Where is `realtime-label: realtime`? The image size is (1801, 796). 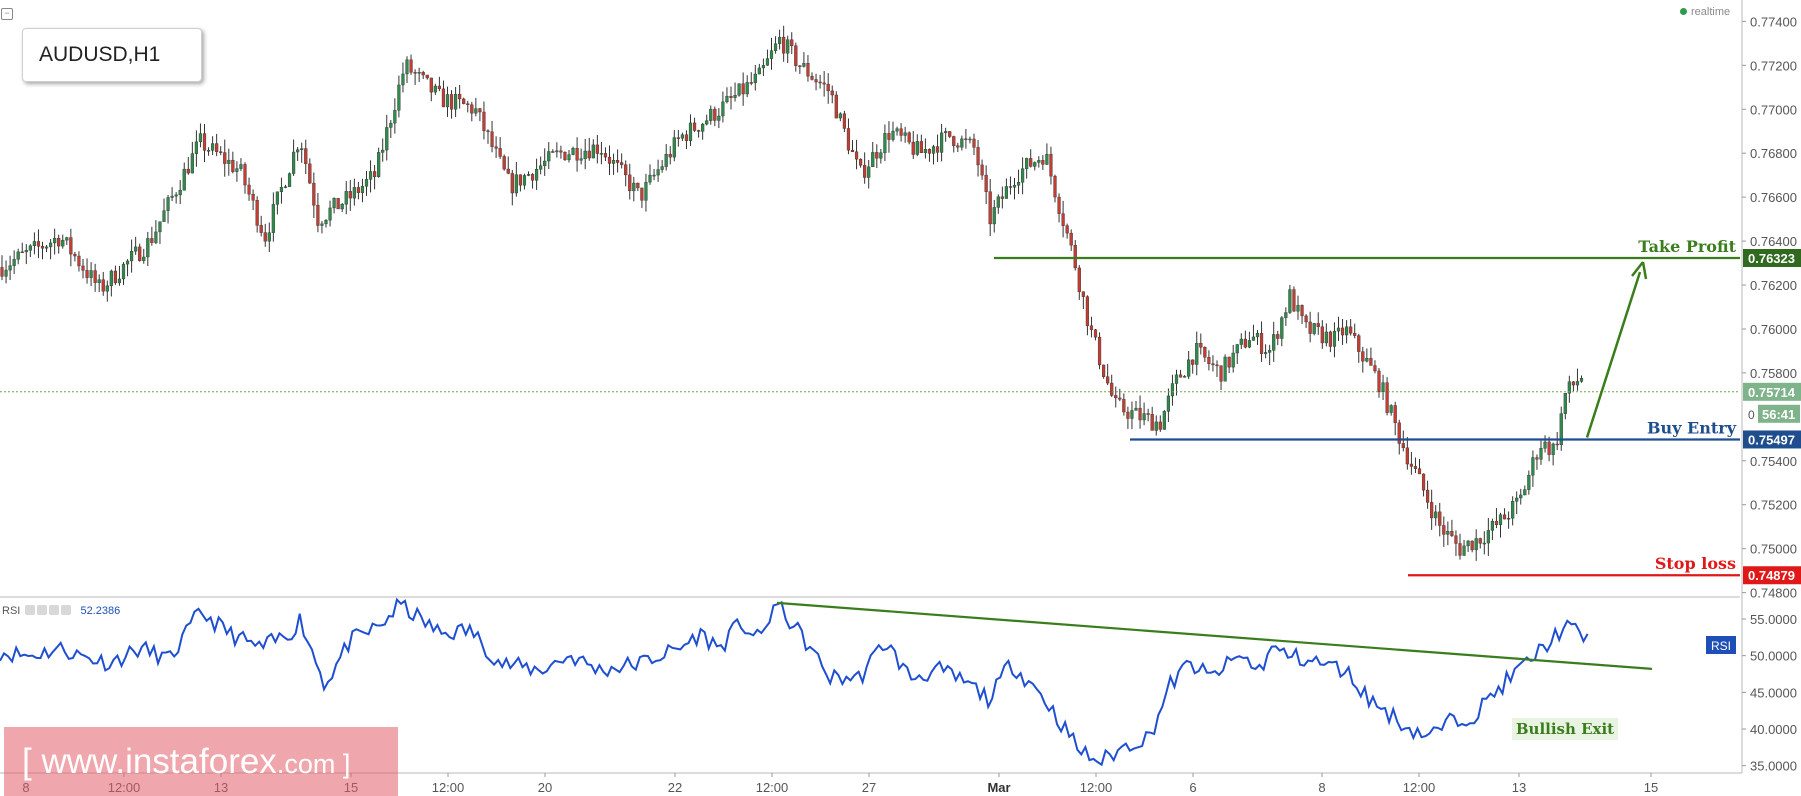 realtime-label: realtime is located at coordinates (1711, 12).